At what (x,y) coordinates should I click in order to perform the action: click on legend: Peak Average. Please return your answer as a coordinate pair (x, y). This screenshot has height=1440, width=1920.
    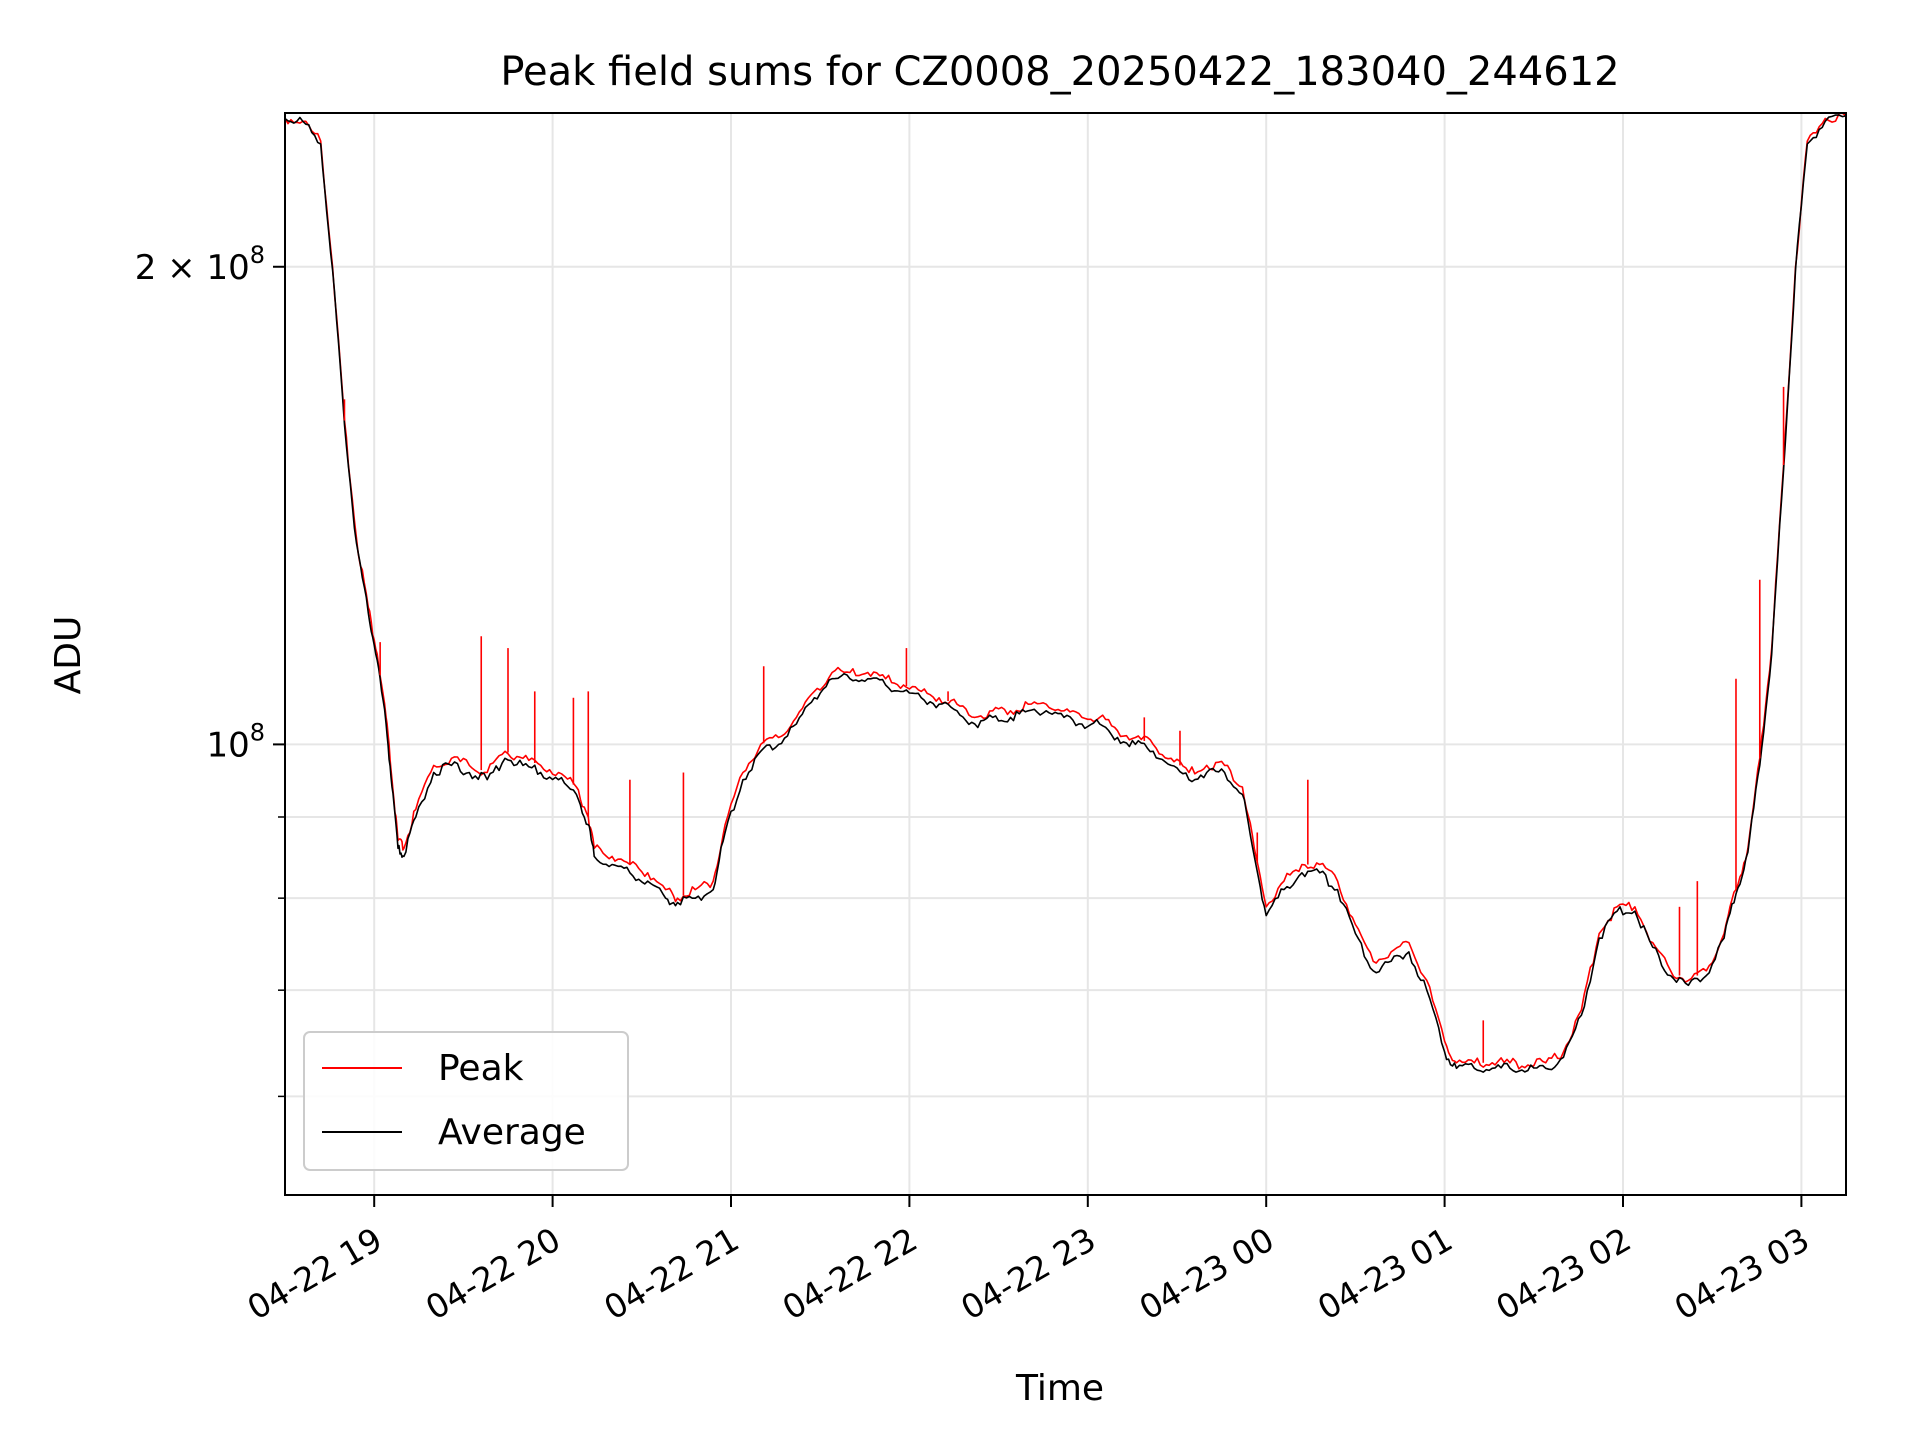
    Looking at the image, I should click on (466, 1101).